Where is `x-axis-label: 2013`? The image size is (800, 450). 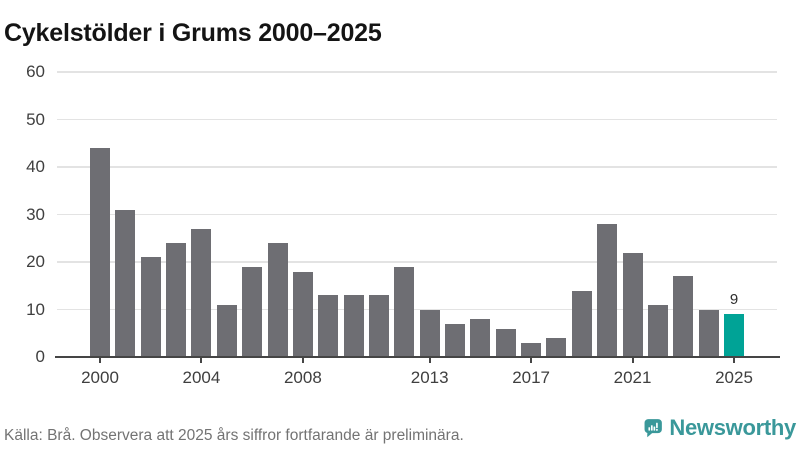
x-axis-label: 2013 is located at coordinates (429, 377).